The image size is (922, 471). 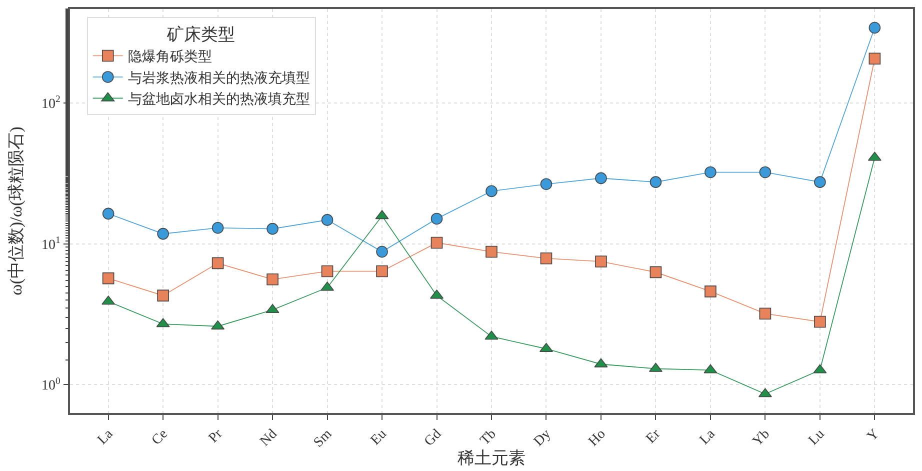 I want to click on x-tick-label: Yb, so click(x=761, y=438).